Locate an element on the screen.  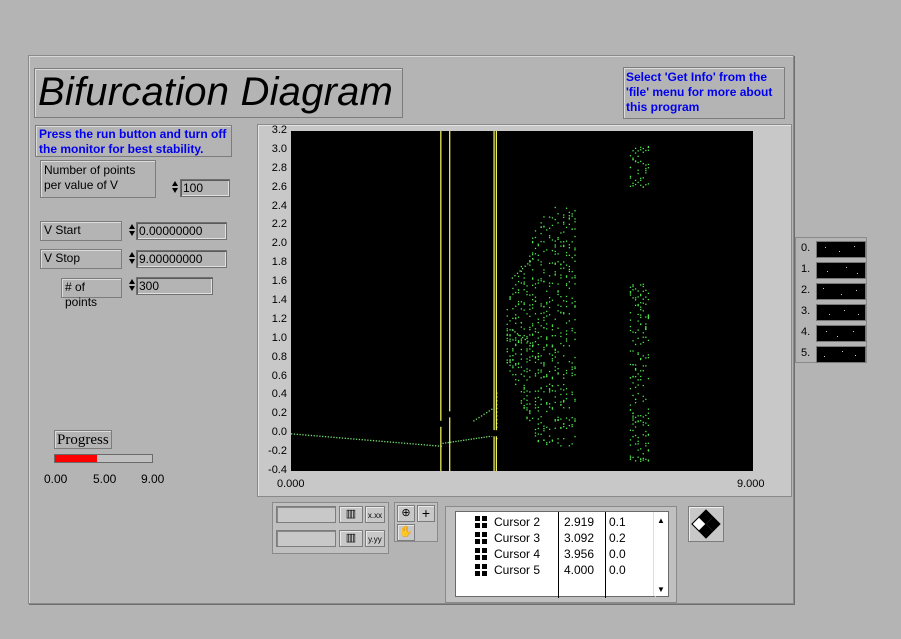
cursor-name: Cursor 2 is located at coordinates (517, 522).